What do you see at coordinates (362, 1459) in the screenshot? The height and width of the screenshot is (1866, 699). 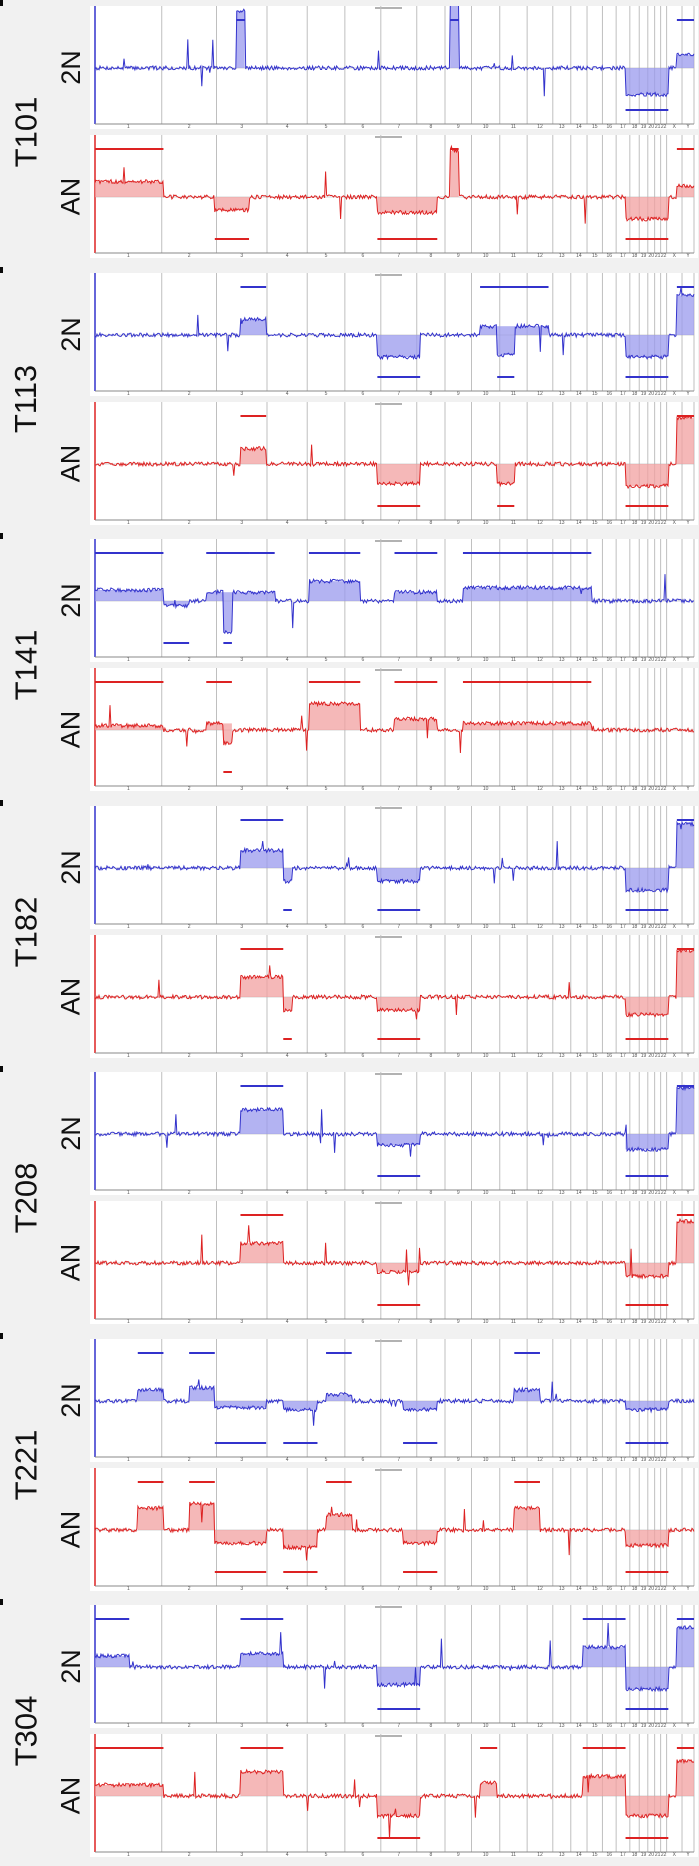 I see `chromosome-tick-label: 6` at bounding box center [362, 1459].